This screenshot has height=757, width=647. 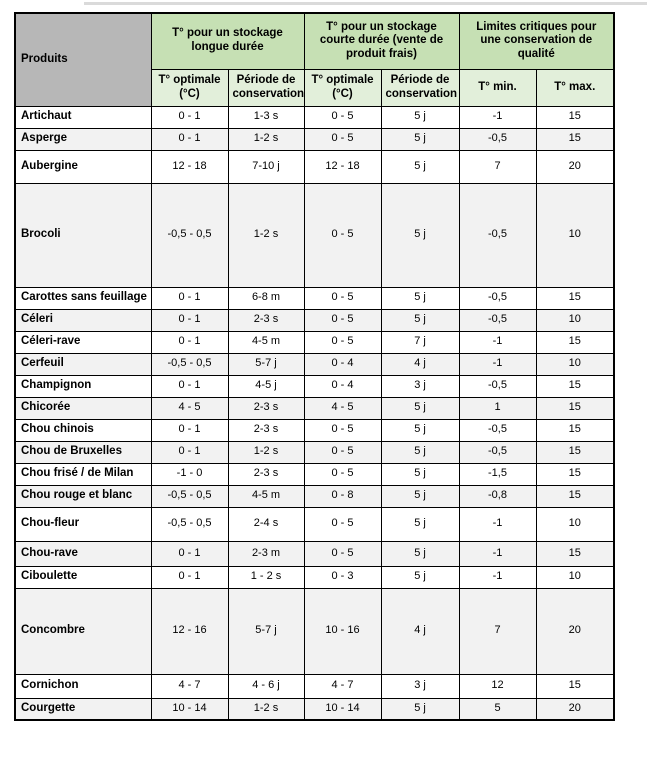 What do you see at coordinates (83, 342) in the screenshot?
I see `product-cell: Céleri-rave` at bounding box center [83, 342].